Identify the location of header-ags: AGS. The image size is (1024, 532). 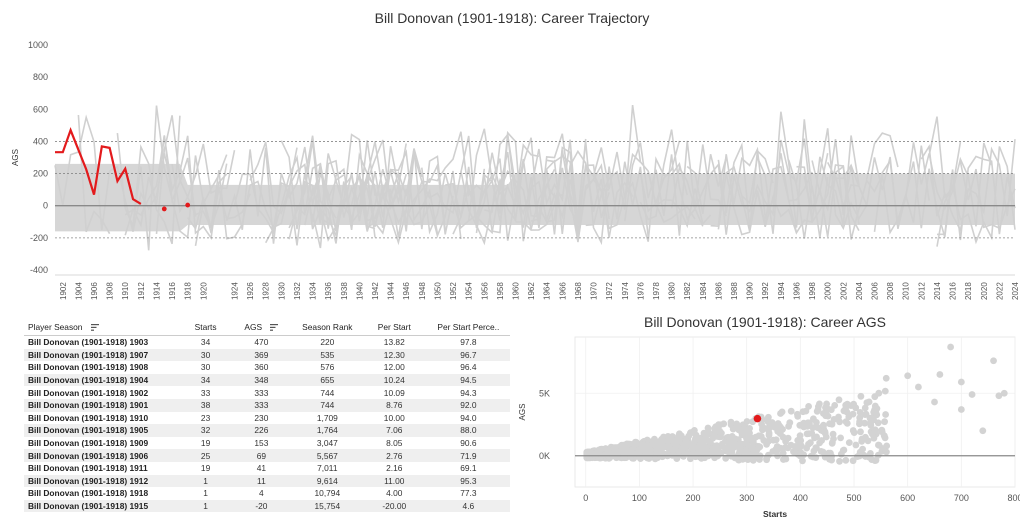
(261, 327).